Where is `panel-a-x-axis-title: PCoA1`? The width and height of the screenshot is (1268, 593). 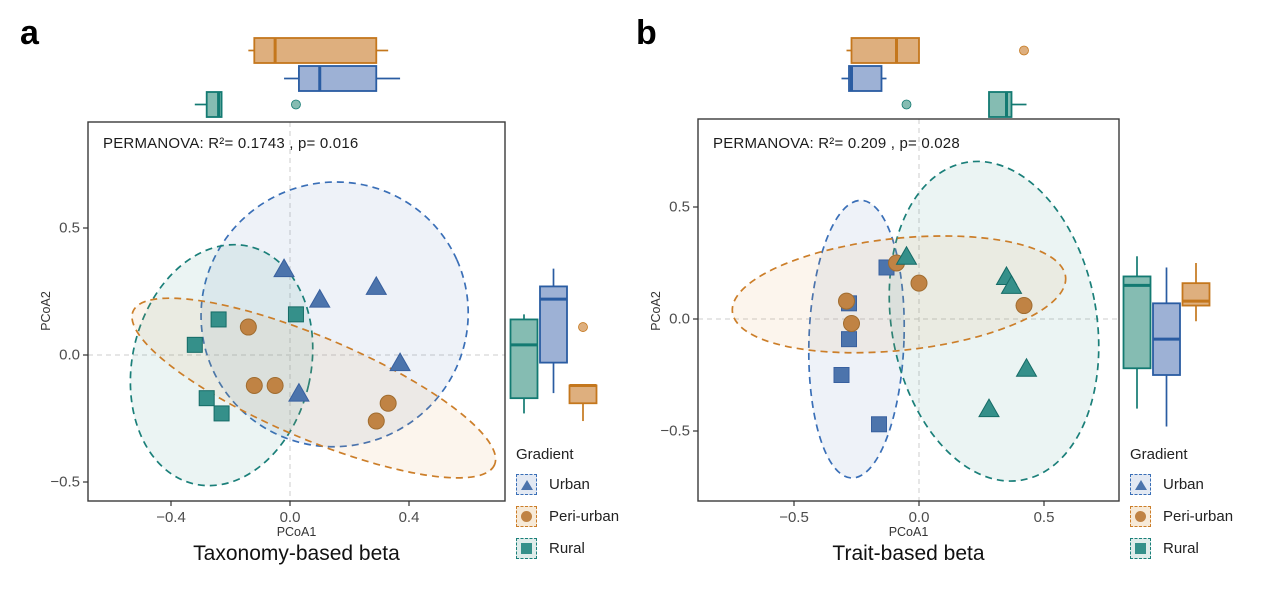 panel-a-x-axis-title: PCoA1 is located at coordinates (296, 532).